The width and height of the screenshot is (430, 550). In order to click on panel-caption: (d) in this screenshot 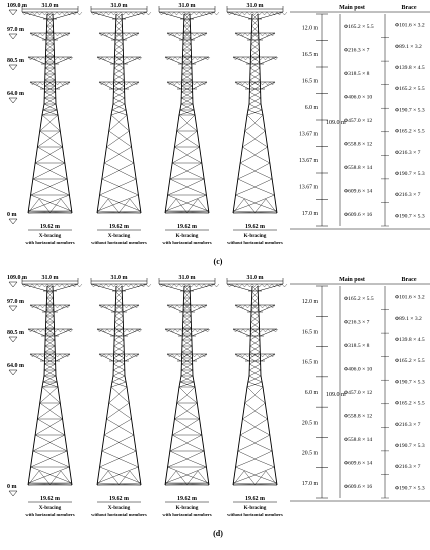, I will do `click(218, 533)`.